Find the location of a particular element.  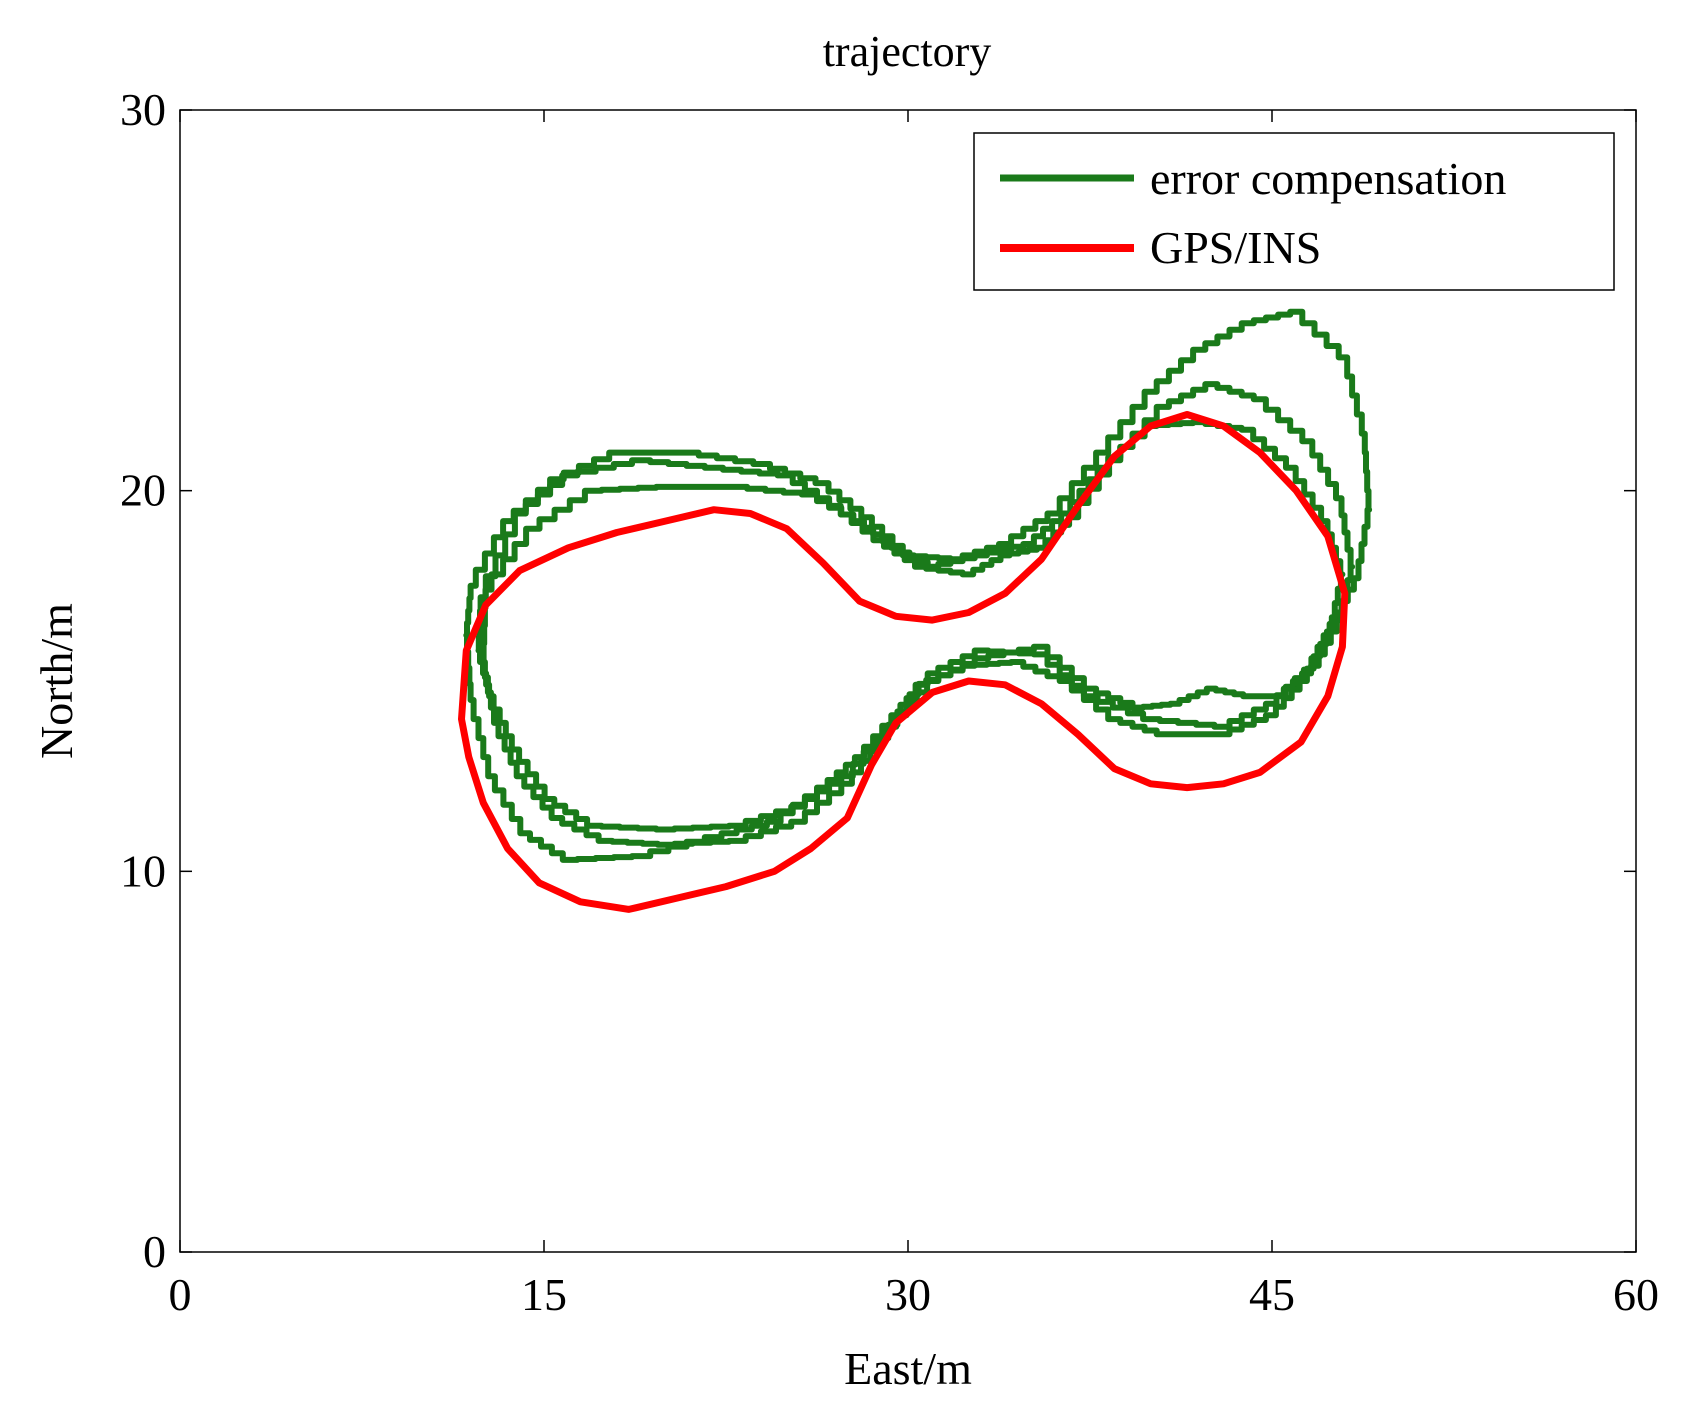

y-tick-labels: 0 10 20 30 is located at coordinates (143, 680).